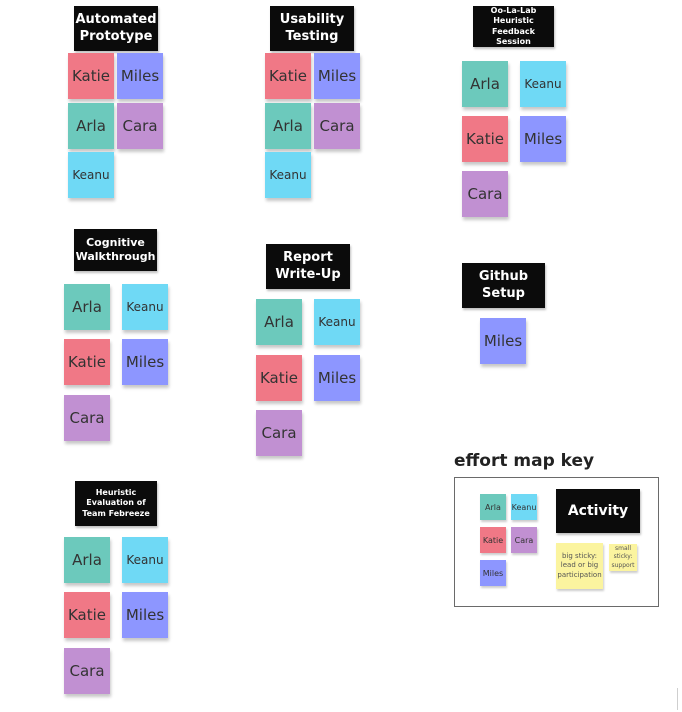 The width and height of the screenshot is (682, 712). Describe the element at coordinates (493, 540) in the screenshot. I see `key-sticky-katie: Katie` at that location.